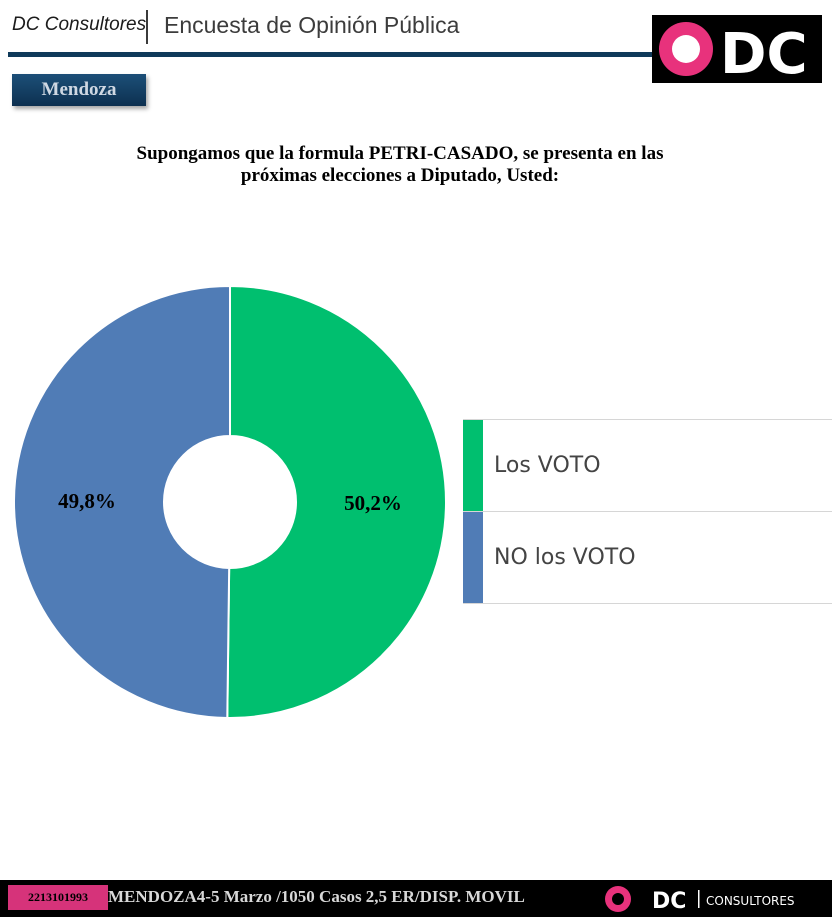  I want to click on slice-no-los-voto, so click(122, 501).